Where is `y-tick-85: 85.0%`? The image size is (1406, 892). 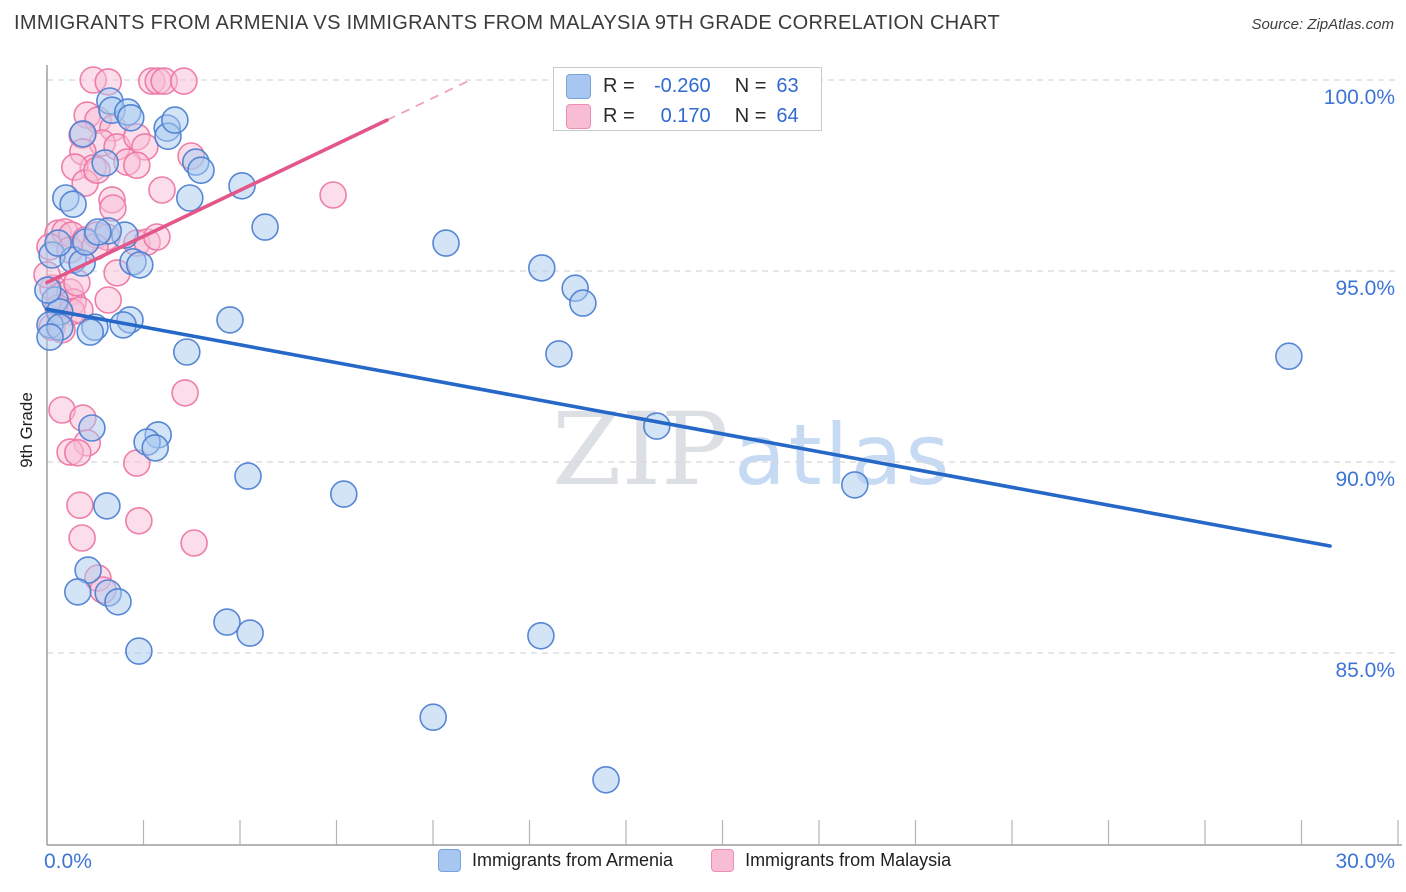
y-tick-85: 85.0% is located at coordinates (1365, 670).